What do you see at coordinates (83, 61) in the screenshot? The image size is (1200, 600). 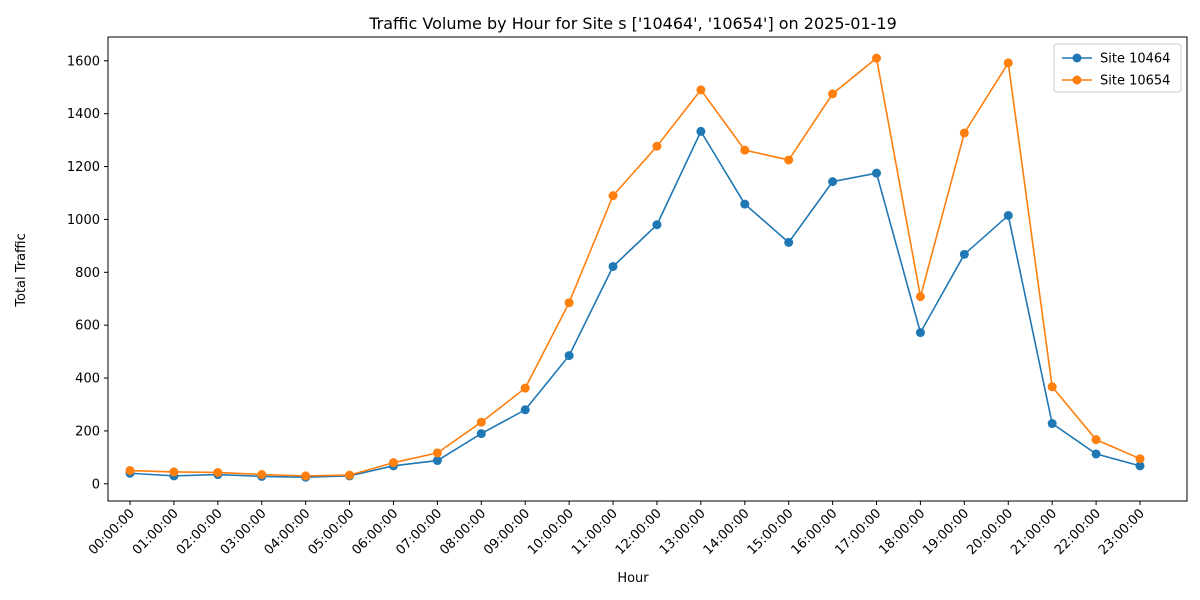 I see `y-tick-label: 1600` at bounding box center [83, 61].